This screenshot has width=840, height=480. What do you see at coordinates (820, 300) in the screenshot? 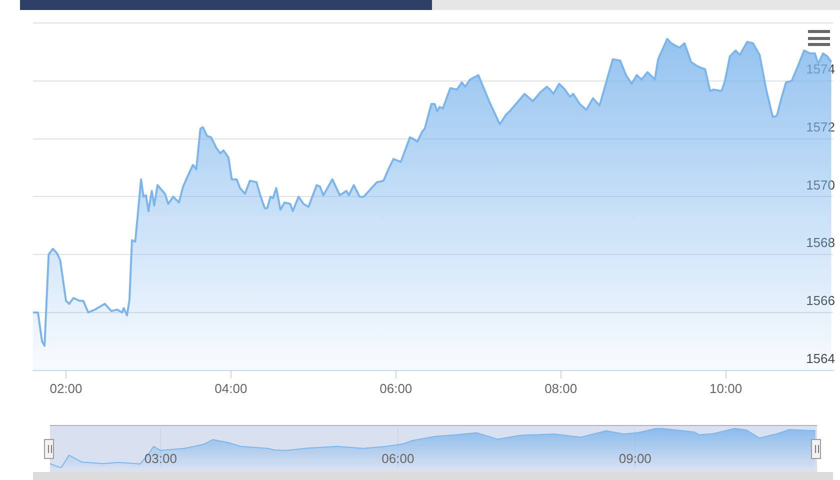
I see `y-tick-label: 1566` at bounding box center [820, 300].